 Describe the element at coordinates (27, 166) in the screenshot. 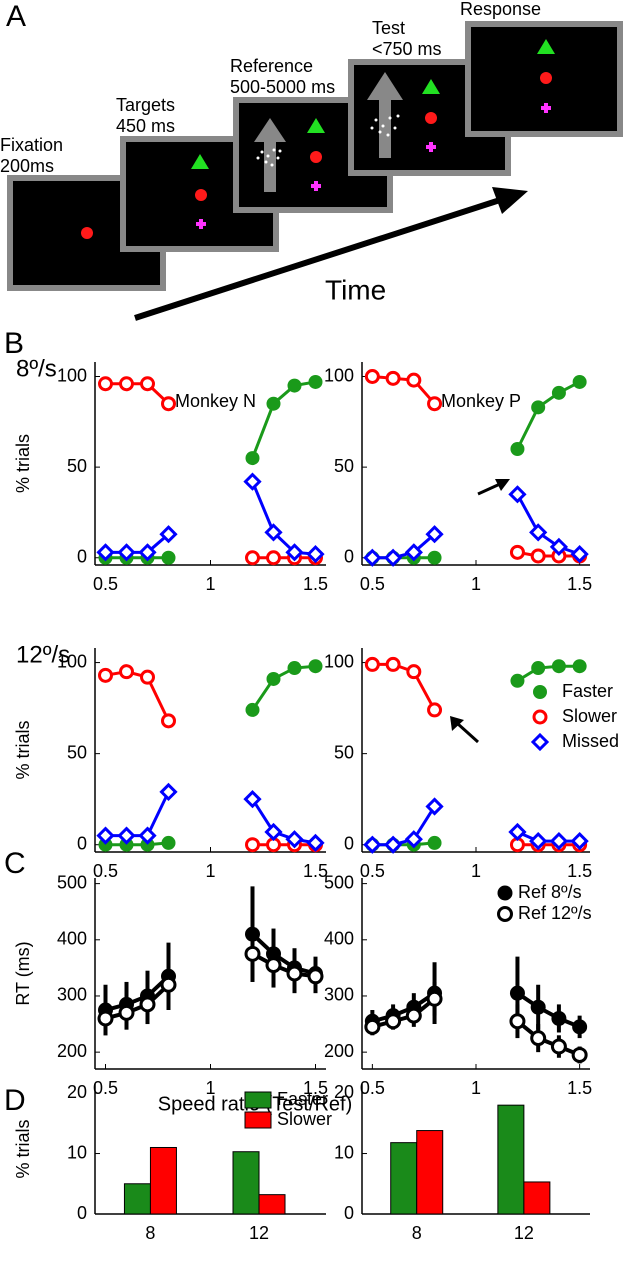

I see `stage-duration: 200ms` at that location.